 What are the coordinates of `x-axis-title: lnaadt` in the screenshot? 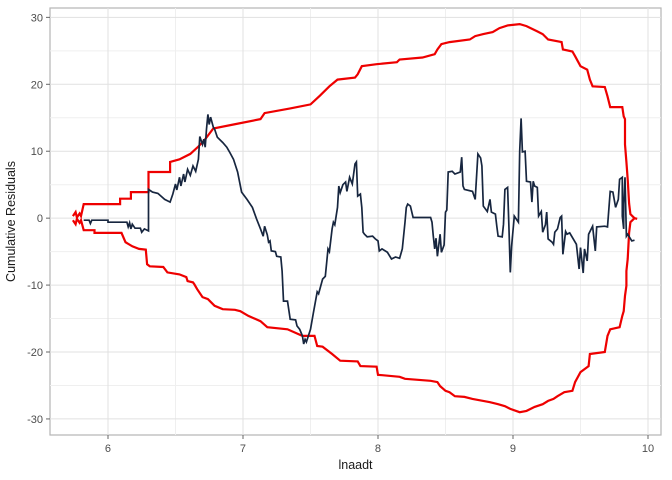 It's located at (355, 465).